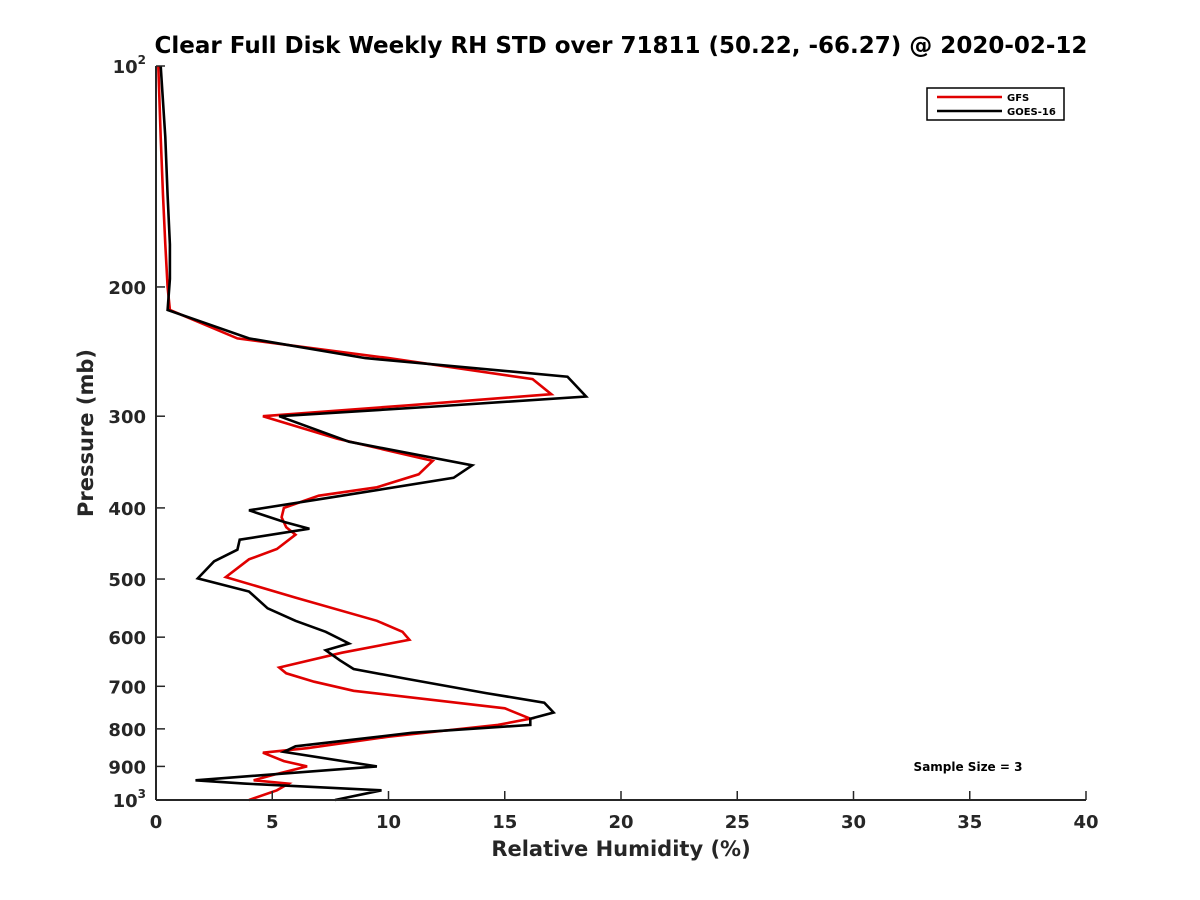  Describe the element at coordinates (127, 288) in the screenshot. I see `y-tick-label: 200` at that location.